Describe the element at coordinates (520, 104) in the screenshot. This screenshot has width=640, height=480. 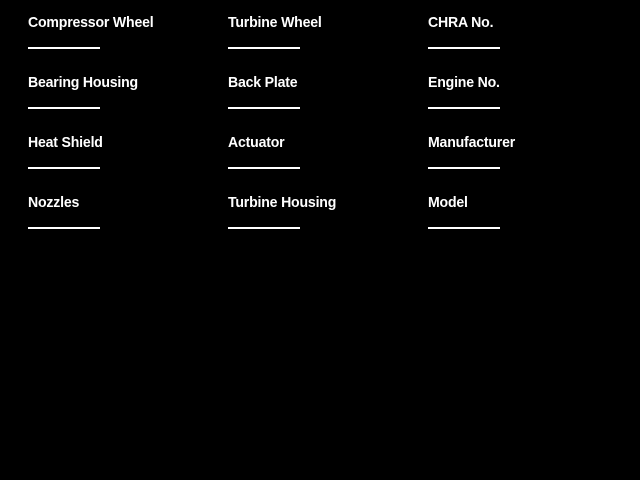
I see `field-engine-no: Engine No.` at that location.